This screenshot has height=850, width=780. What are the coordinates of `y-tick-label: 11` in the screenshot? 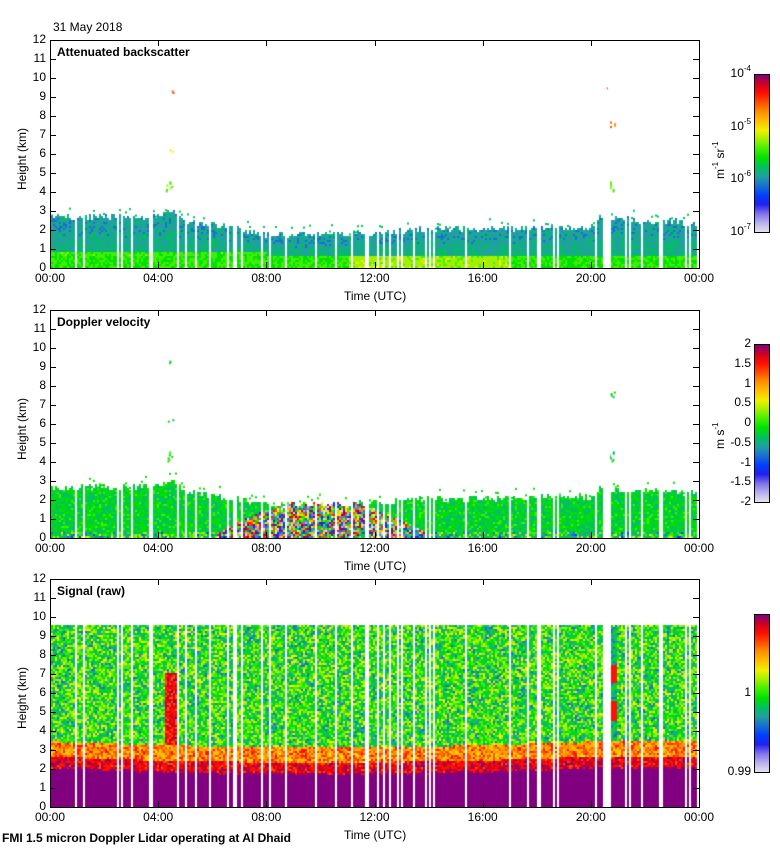 It's located at (39, 328).